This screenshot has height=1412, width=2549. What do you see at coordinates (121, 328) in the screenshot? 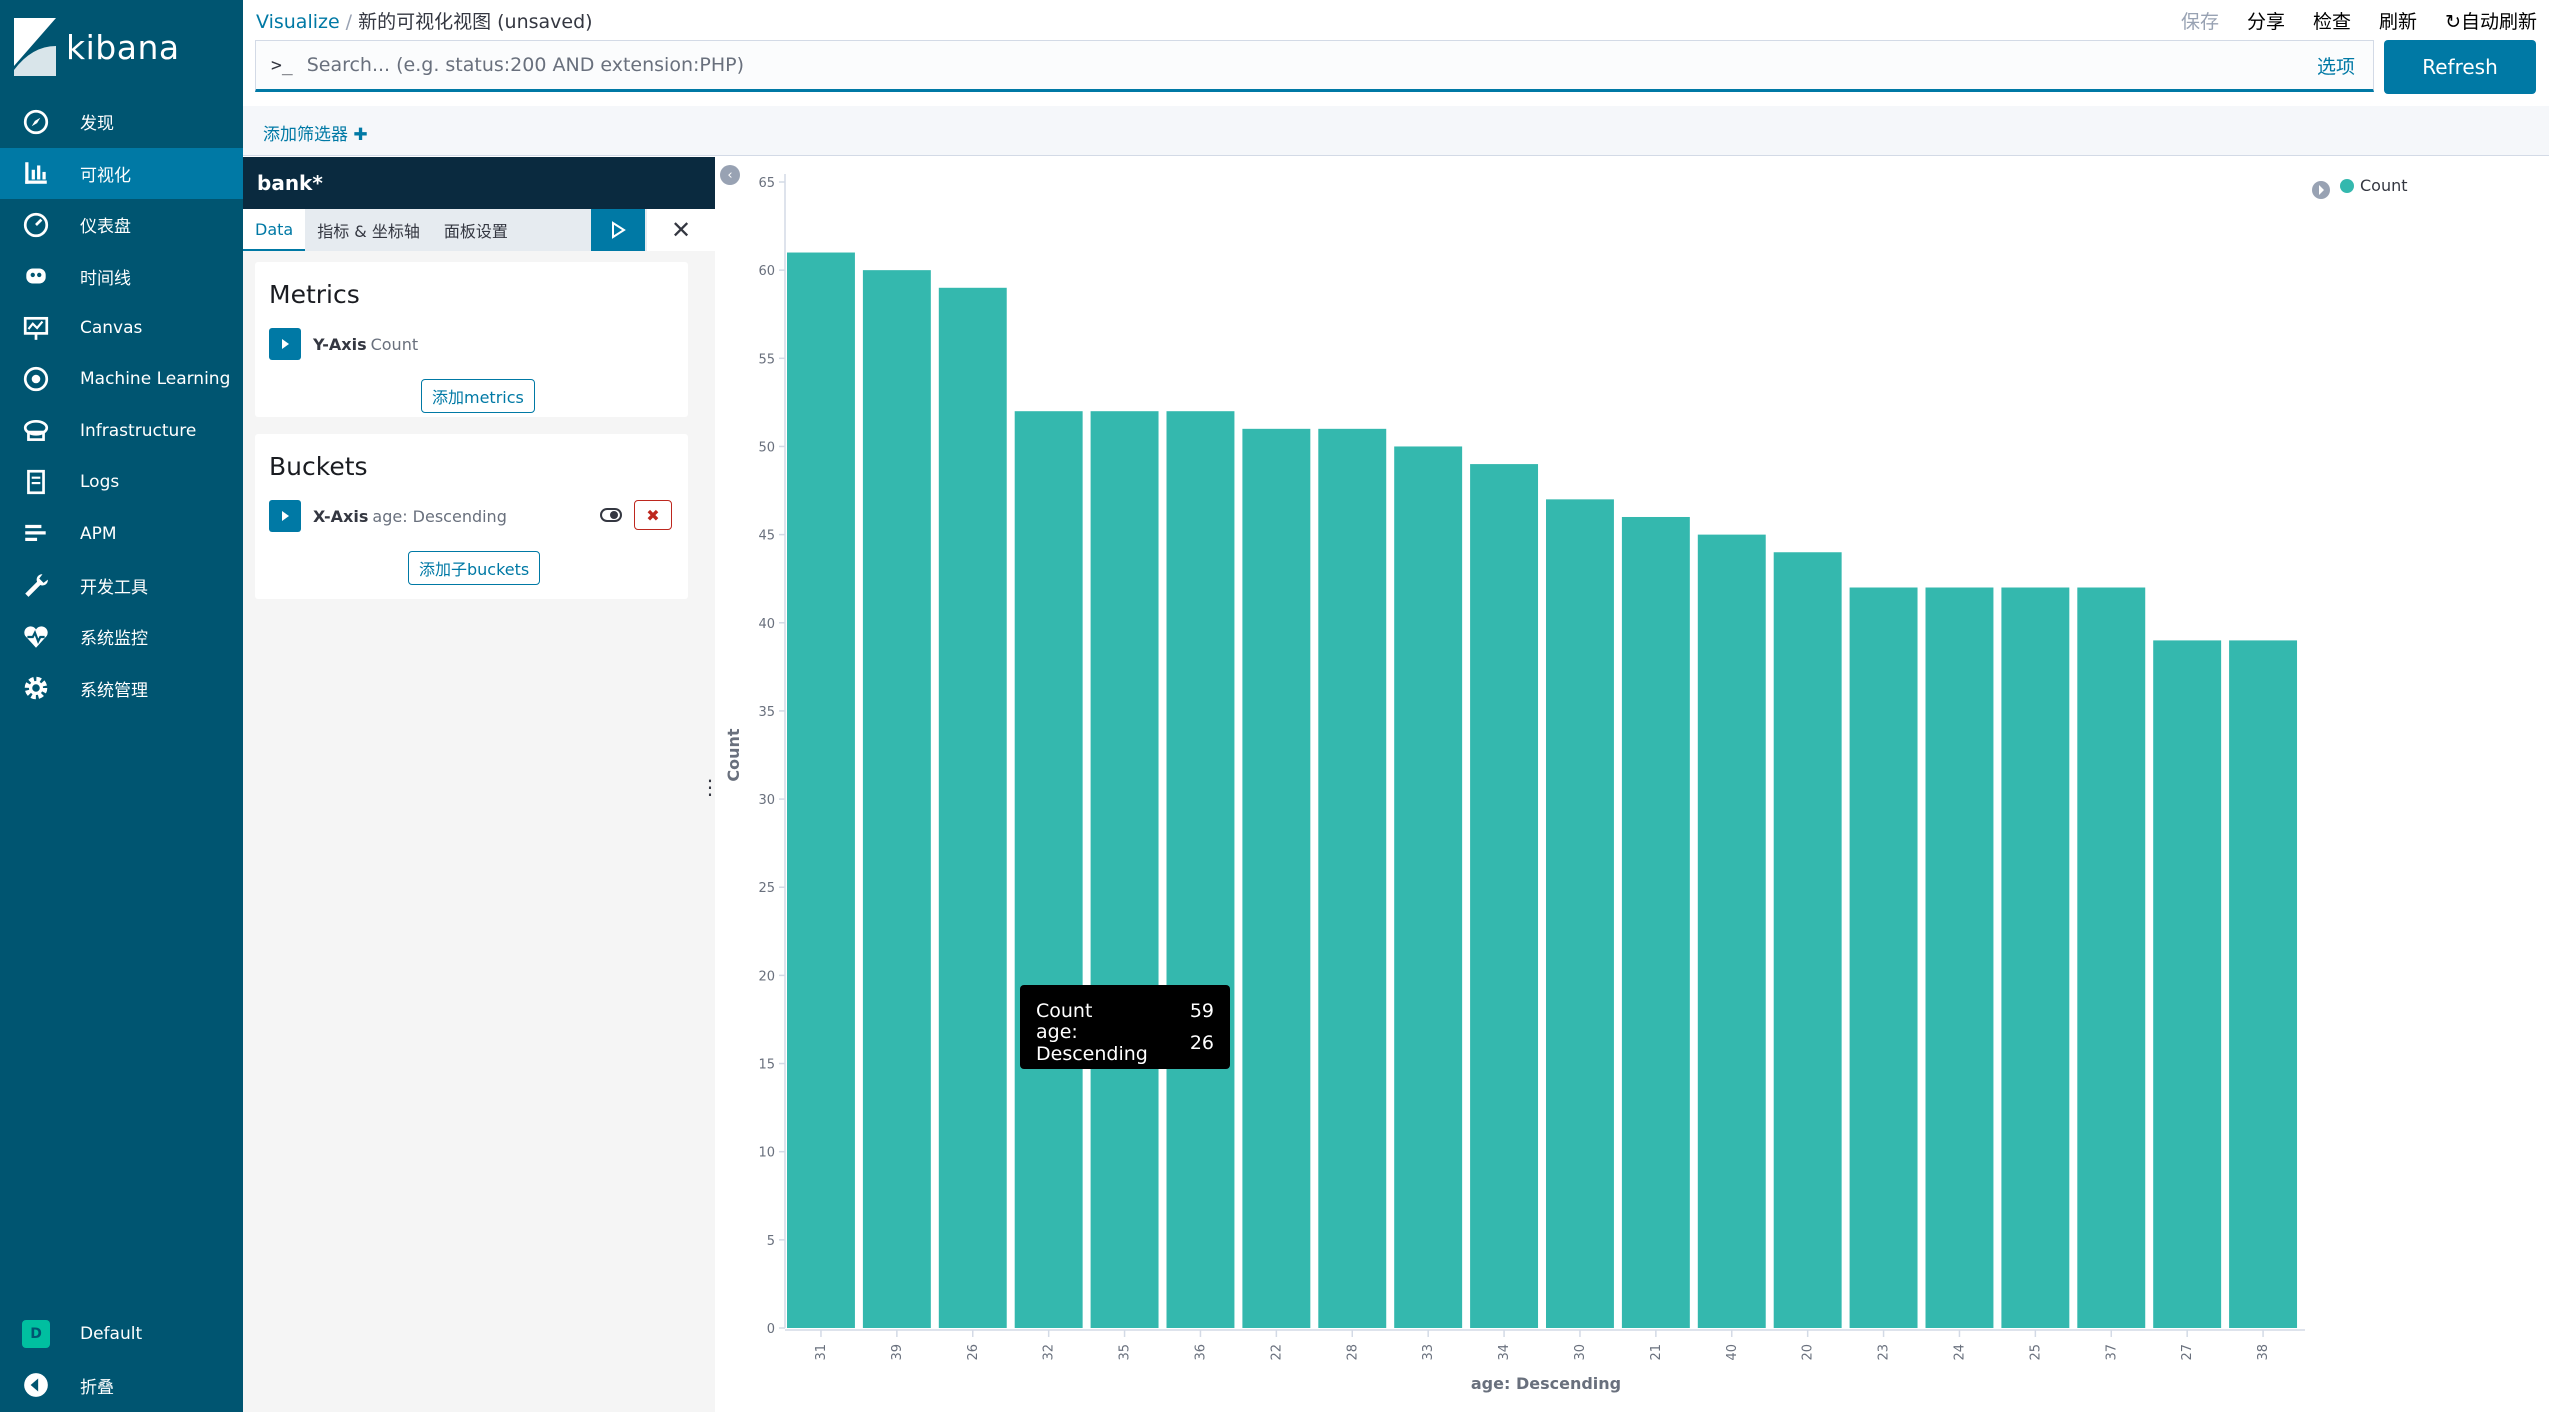
I see `sidebar-item-canvas: Canvas` at bounding box center [121, 328].